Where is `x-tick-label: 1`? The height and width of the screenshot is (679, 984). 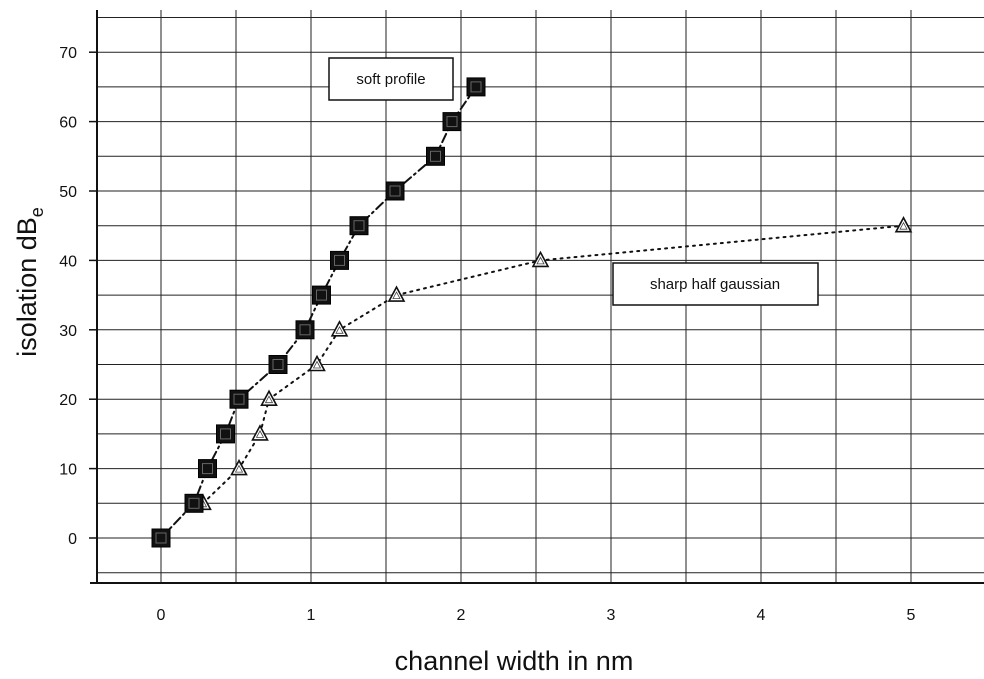 x-tick-label: 1 is located at coordinates (311, 615).